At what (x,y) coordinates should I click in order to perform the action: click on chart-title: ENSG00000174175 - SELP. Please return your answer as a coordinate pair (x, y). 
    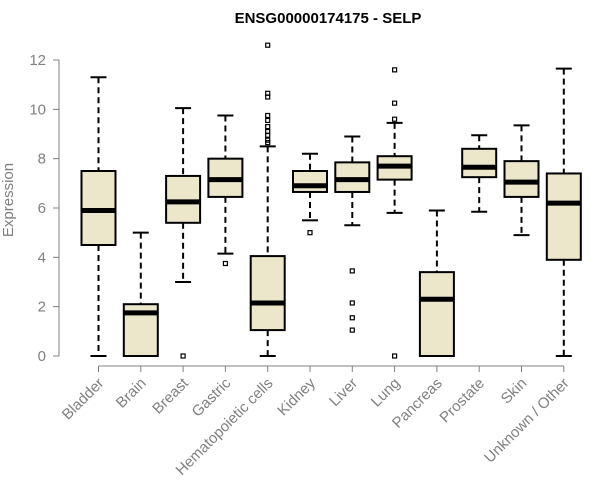
    Looking at the image, I should click on (328, 18).